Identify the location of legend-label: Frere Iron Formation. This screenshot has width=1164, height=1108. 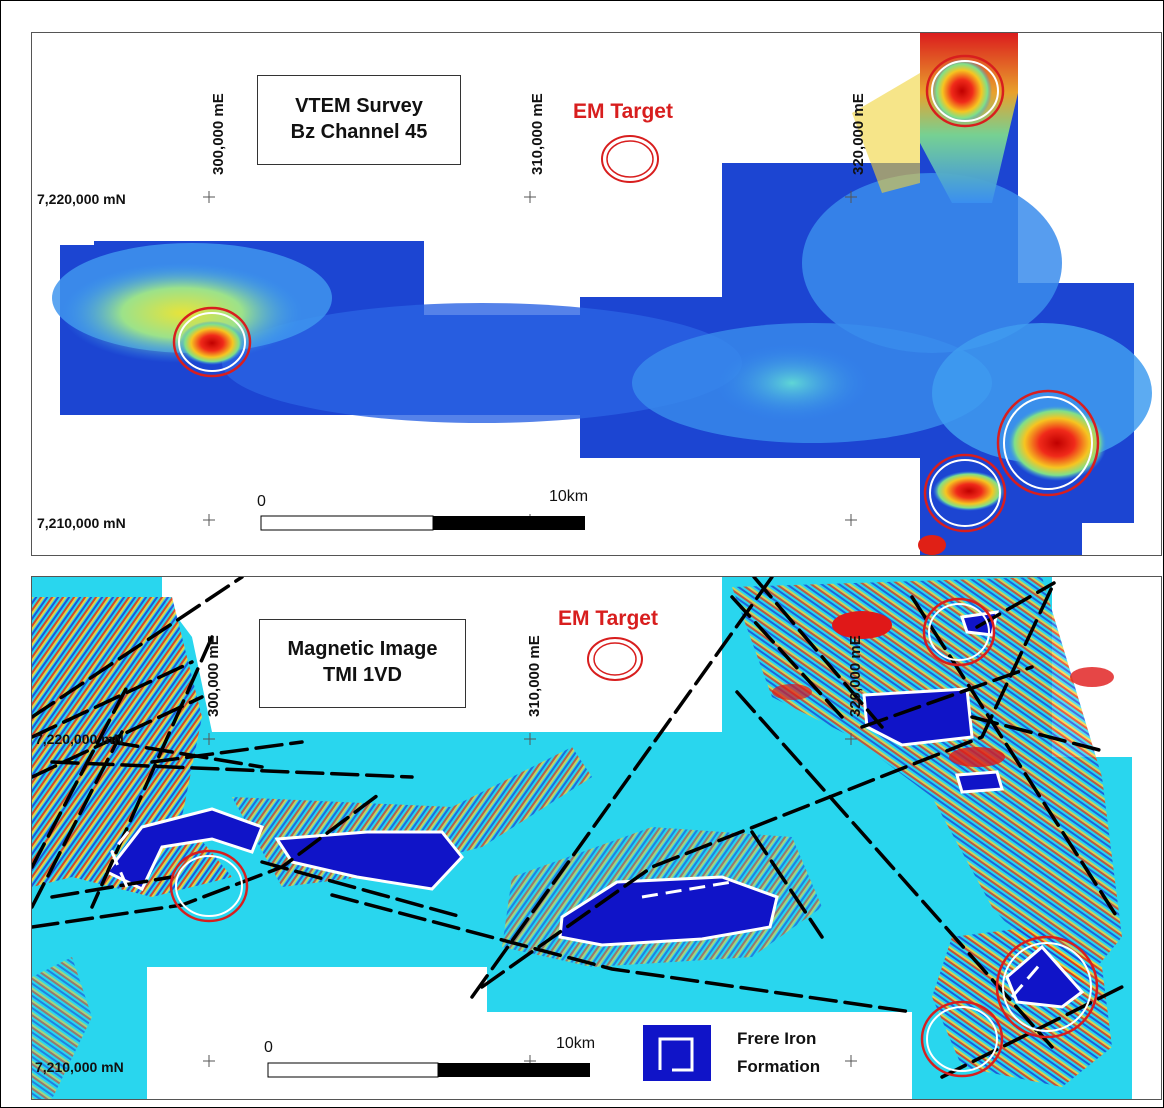
(778, 1053).